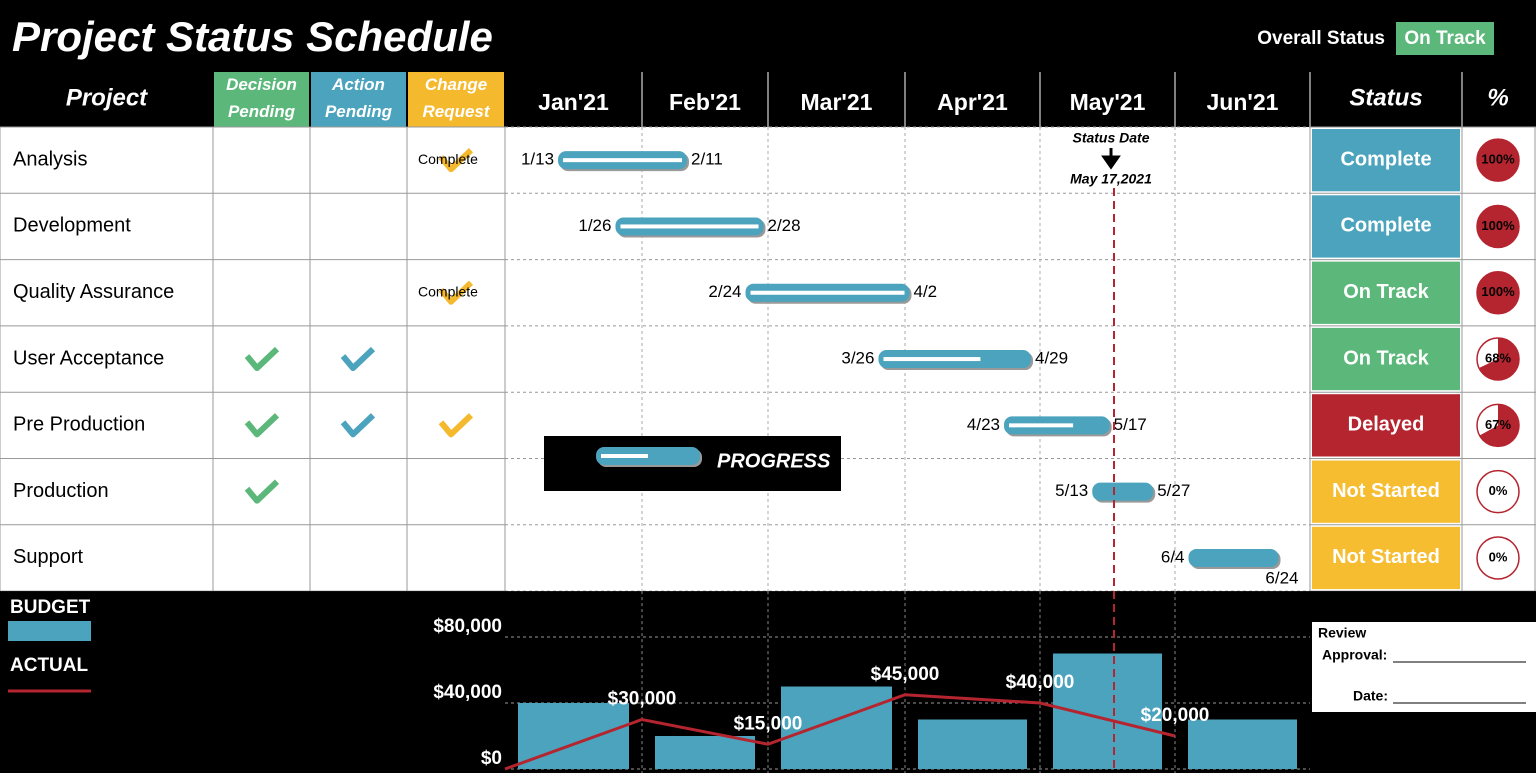 The height and width of the screenshot is (773, 1536). I want to click on overall-status-box, so click(1445, 38).